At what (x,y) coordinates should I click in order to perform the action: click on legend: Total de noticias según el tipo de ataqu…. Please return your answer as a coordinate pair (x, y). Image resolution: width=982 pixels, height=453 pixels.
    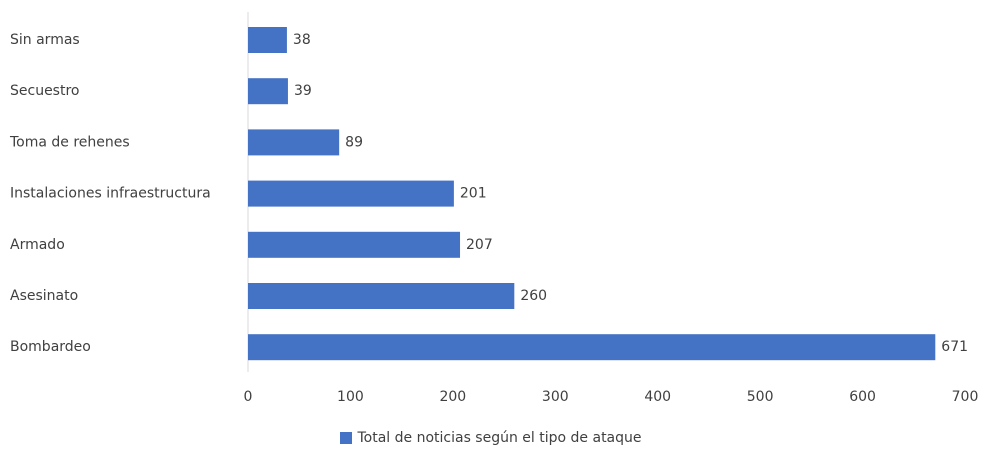
    Looking at the image, I should click on (491, 438).